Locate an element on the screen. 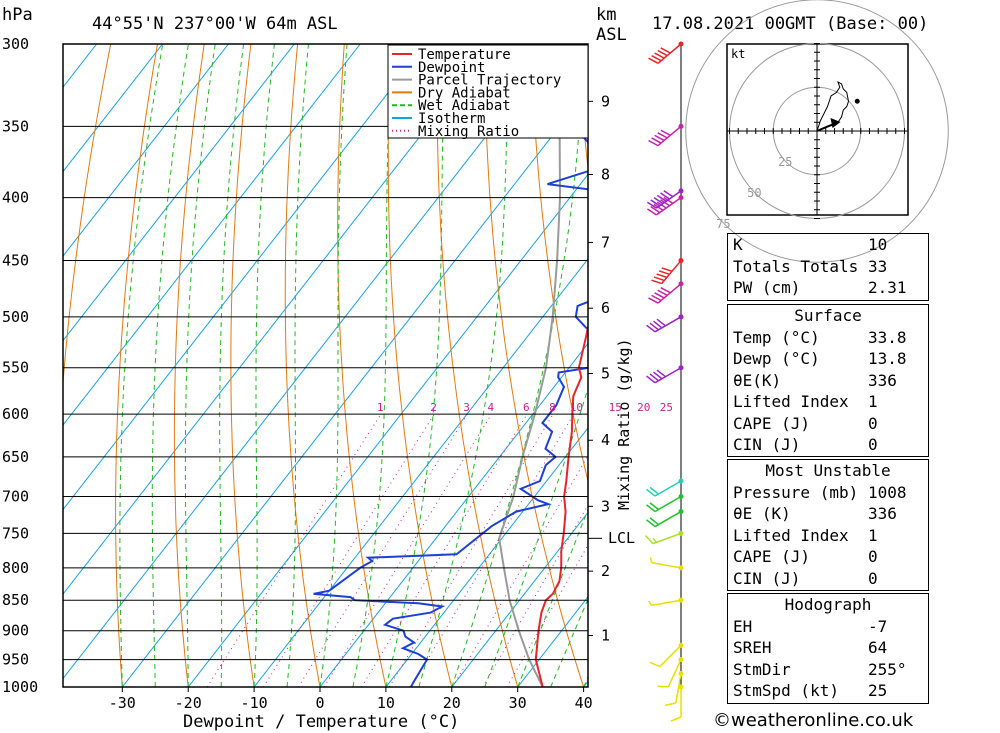 Image resolution: width=1000 pixels, height=733 pixels. pressure-tick-label: 550 is located at coordinates (15, 368).